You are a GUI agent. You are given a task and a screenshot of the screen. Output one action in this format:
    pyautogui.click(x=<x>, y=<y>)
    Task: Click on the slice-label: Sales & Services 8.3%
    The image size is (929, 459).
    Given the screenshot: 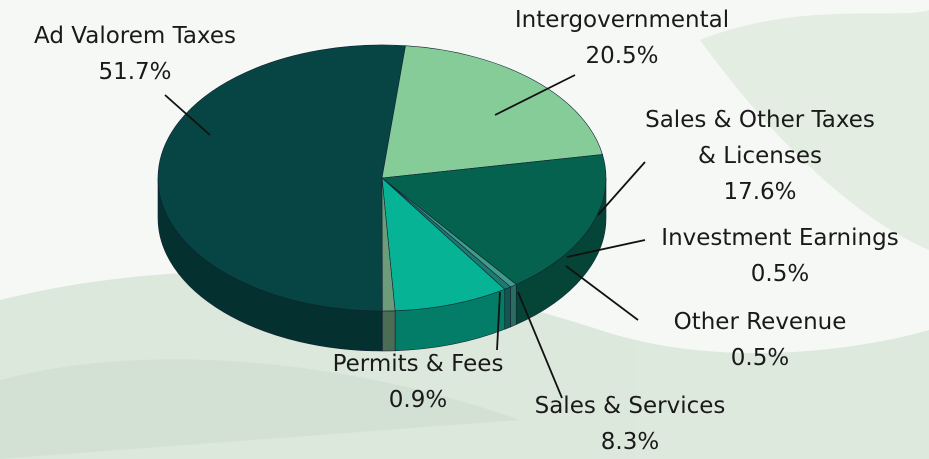 What is the action you would take?
    pyautogui.click(x=630, y=423)
    